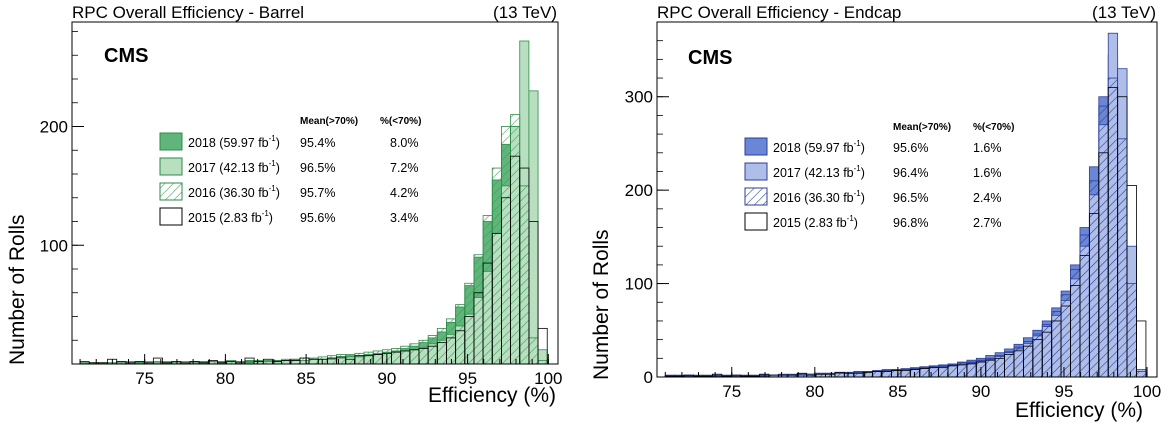 This screenshot has height=425, width=1171. I want to click on barrel-energy: (13 TeV), so click(525, 12).